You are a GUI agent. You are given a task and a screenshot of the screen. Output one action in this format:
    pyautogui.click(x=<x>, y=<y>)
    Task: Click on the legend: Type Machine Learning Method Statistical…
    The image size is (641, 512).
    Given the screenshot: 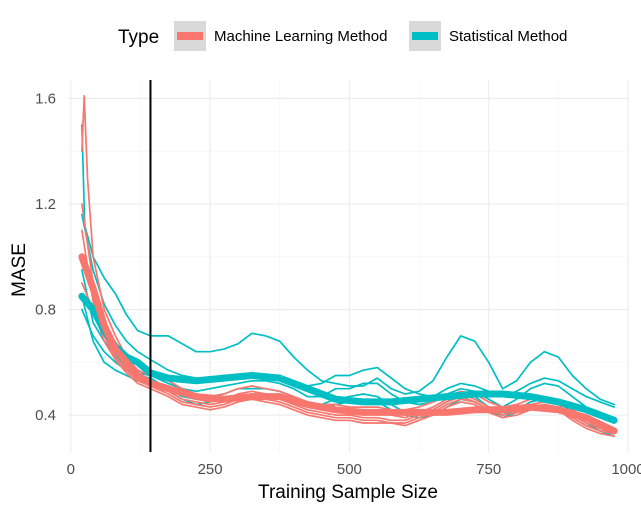 What is the action you would take?
    pyautogui.click(x=342, y=36)
    